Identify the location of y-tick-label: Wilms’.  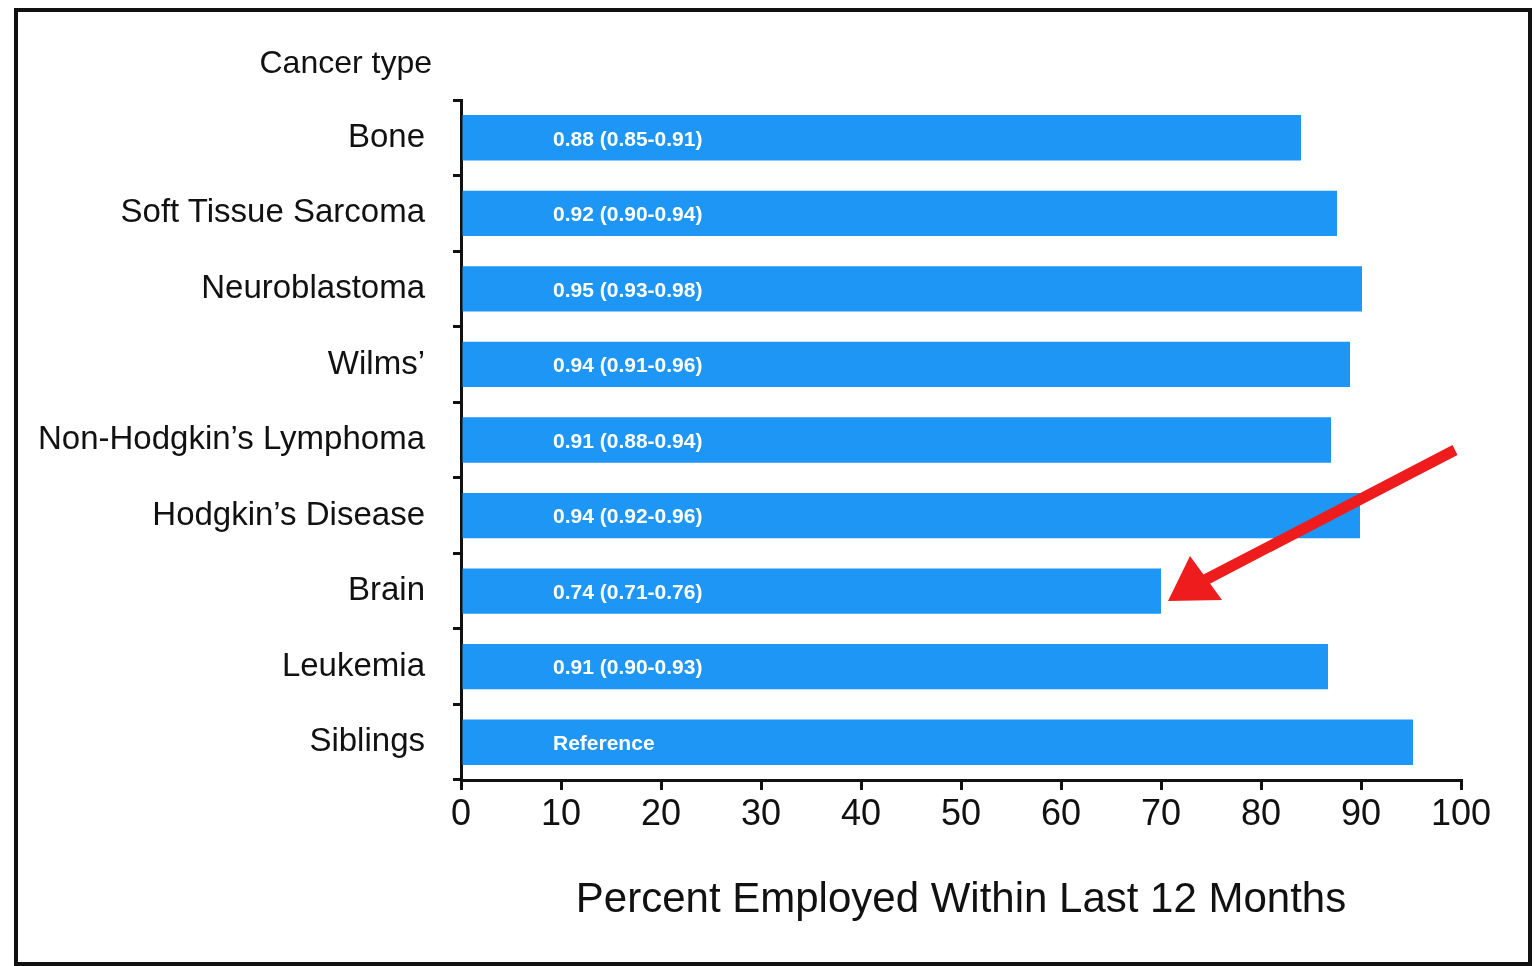
(376, 362).